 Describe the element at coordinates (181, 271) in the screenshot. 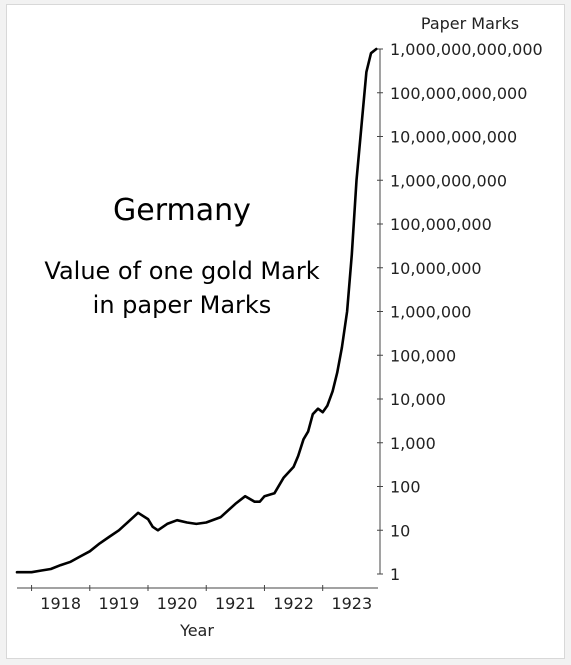

I see `chart-subtitle-line-1: Value of one gold Mark` at that location.